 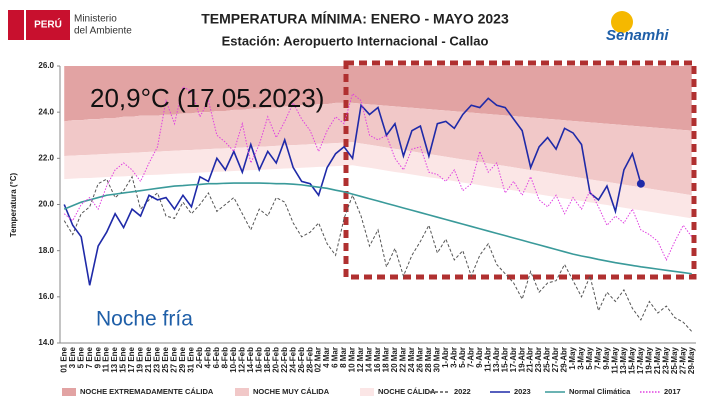 What do you see at coordinates (360, 359) in the screenshot?
I see `x-tick-label: 12 Mar` at bounding box center [360, 359].